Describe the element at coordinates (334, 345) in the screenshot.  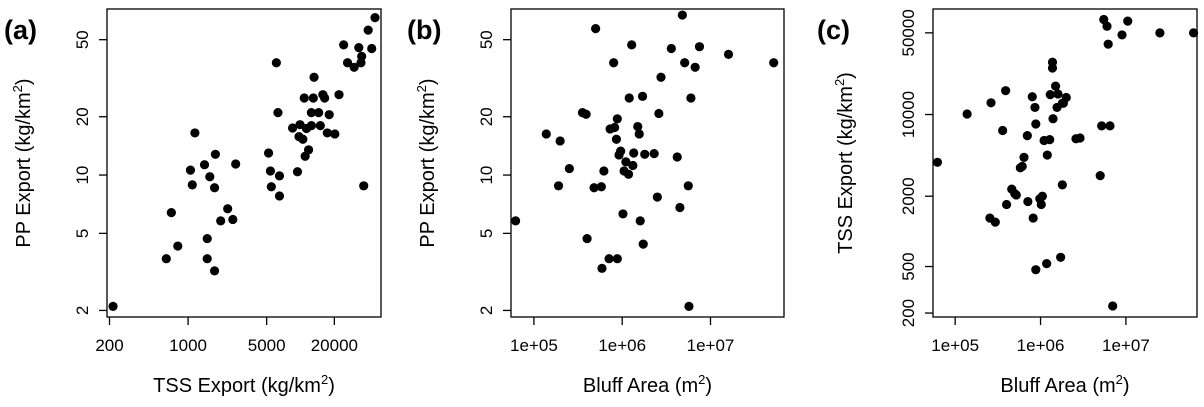
I see `panel-a-x-tick-label: 20000` at that location.